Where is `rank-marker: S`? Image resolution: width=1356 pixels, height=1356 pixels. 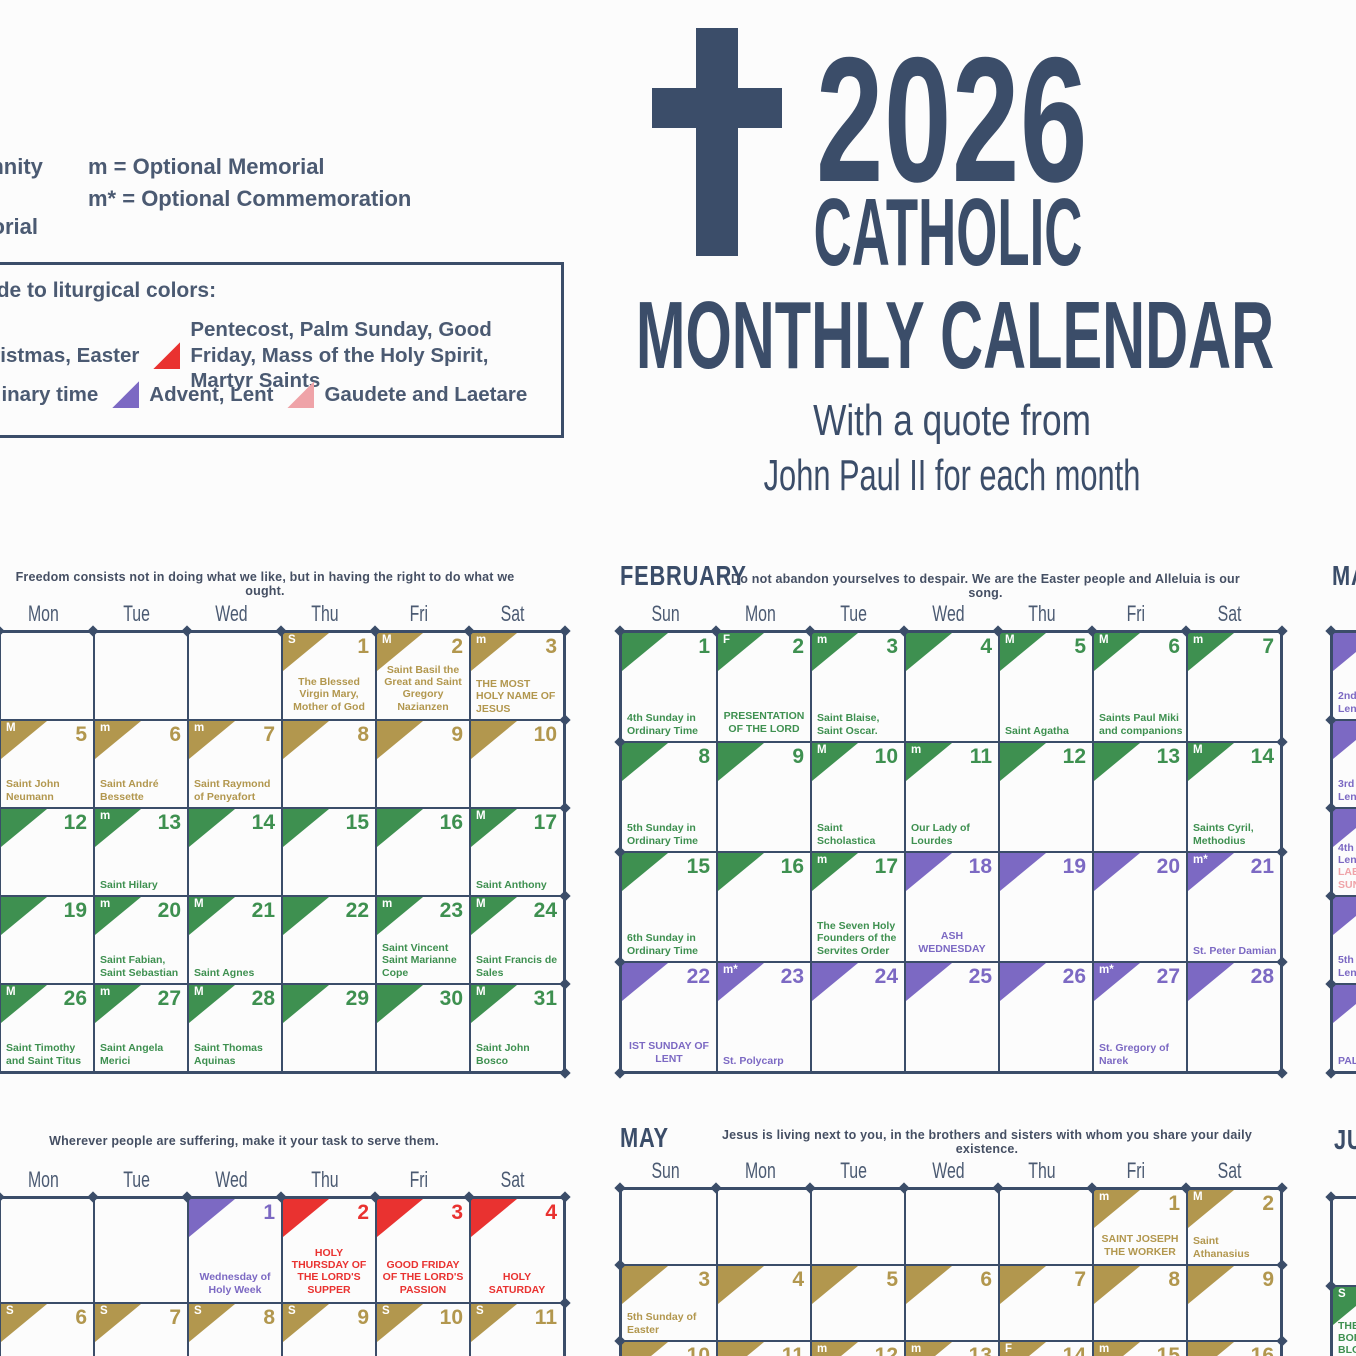 rank-marker: S is located at coordinates (480, 1311).